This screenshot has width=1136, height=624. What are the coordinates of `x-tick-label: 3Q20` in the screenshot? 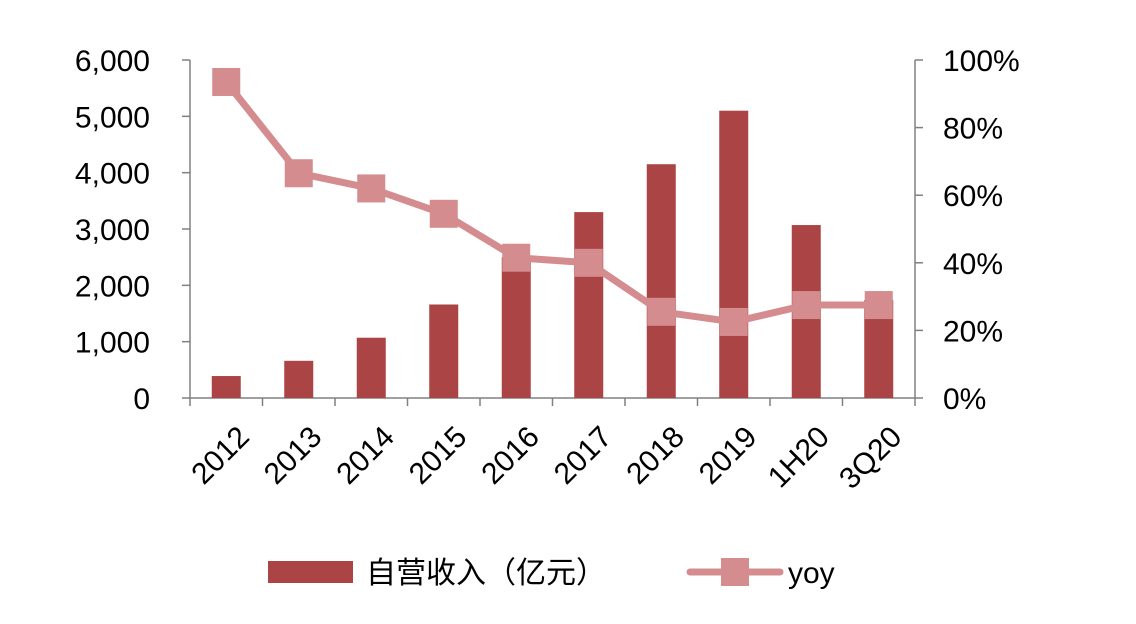 It's located at (870, 457).